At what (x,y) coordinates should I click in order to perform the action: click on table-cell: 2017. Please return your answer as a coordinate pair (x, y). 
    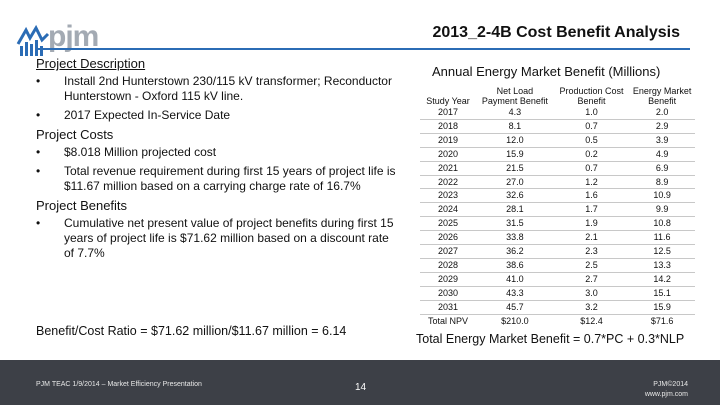
    Looking at the image, I should click on (448, 112).